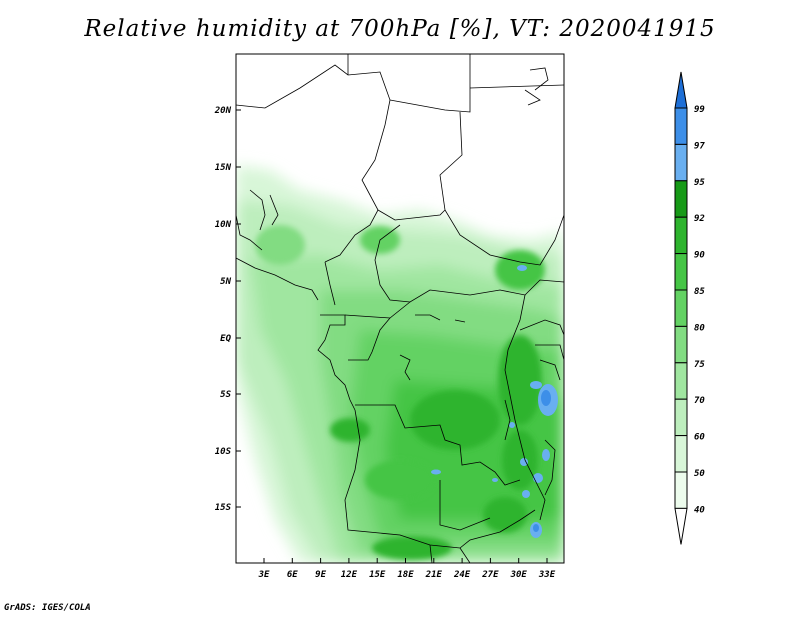 The image size is (800, 618). I want to click on lon-tick-label: 9E, so click(320, 575).